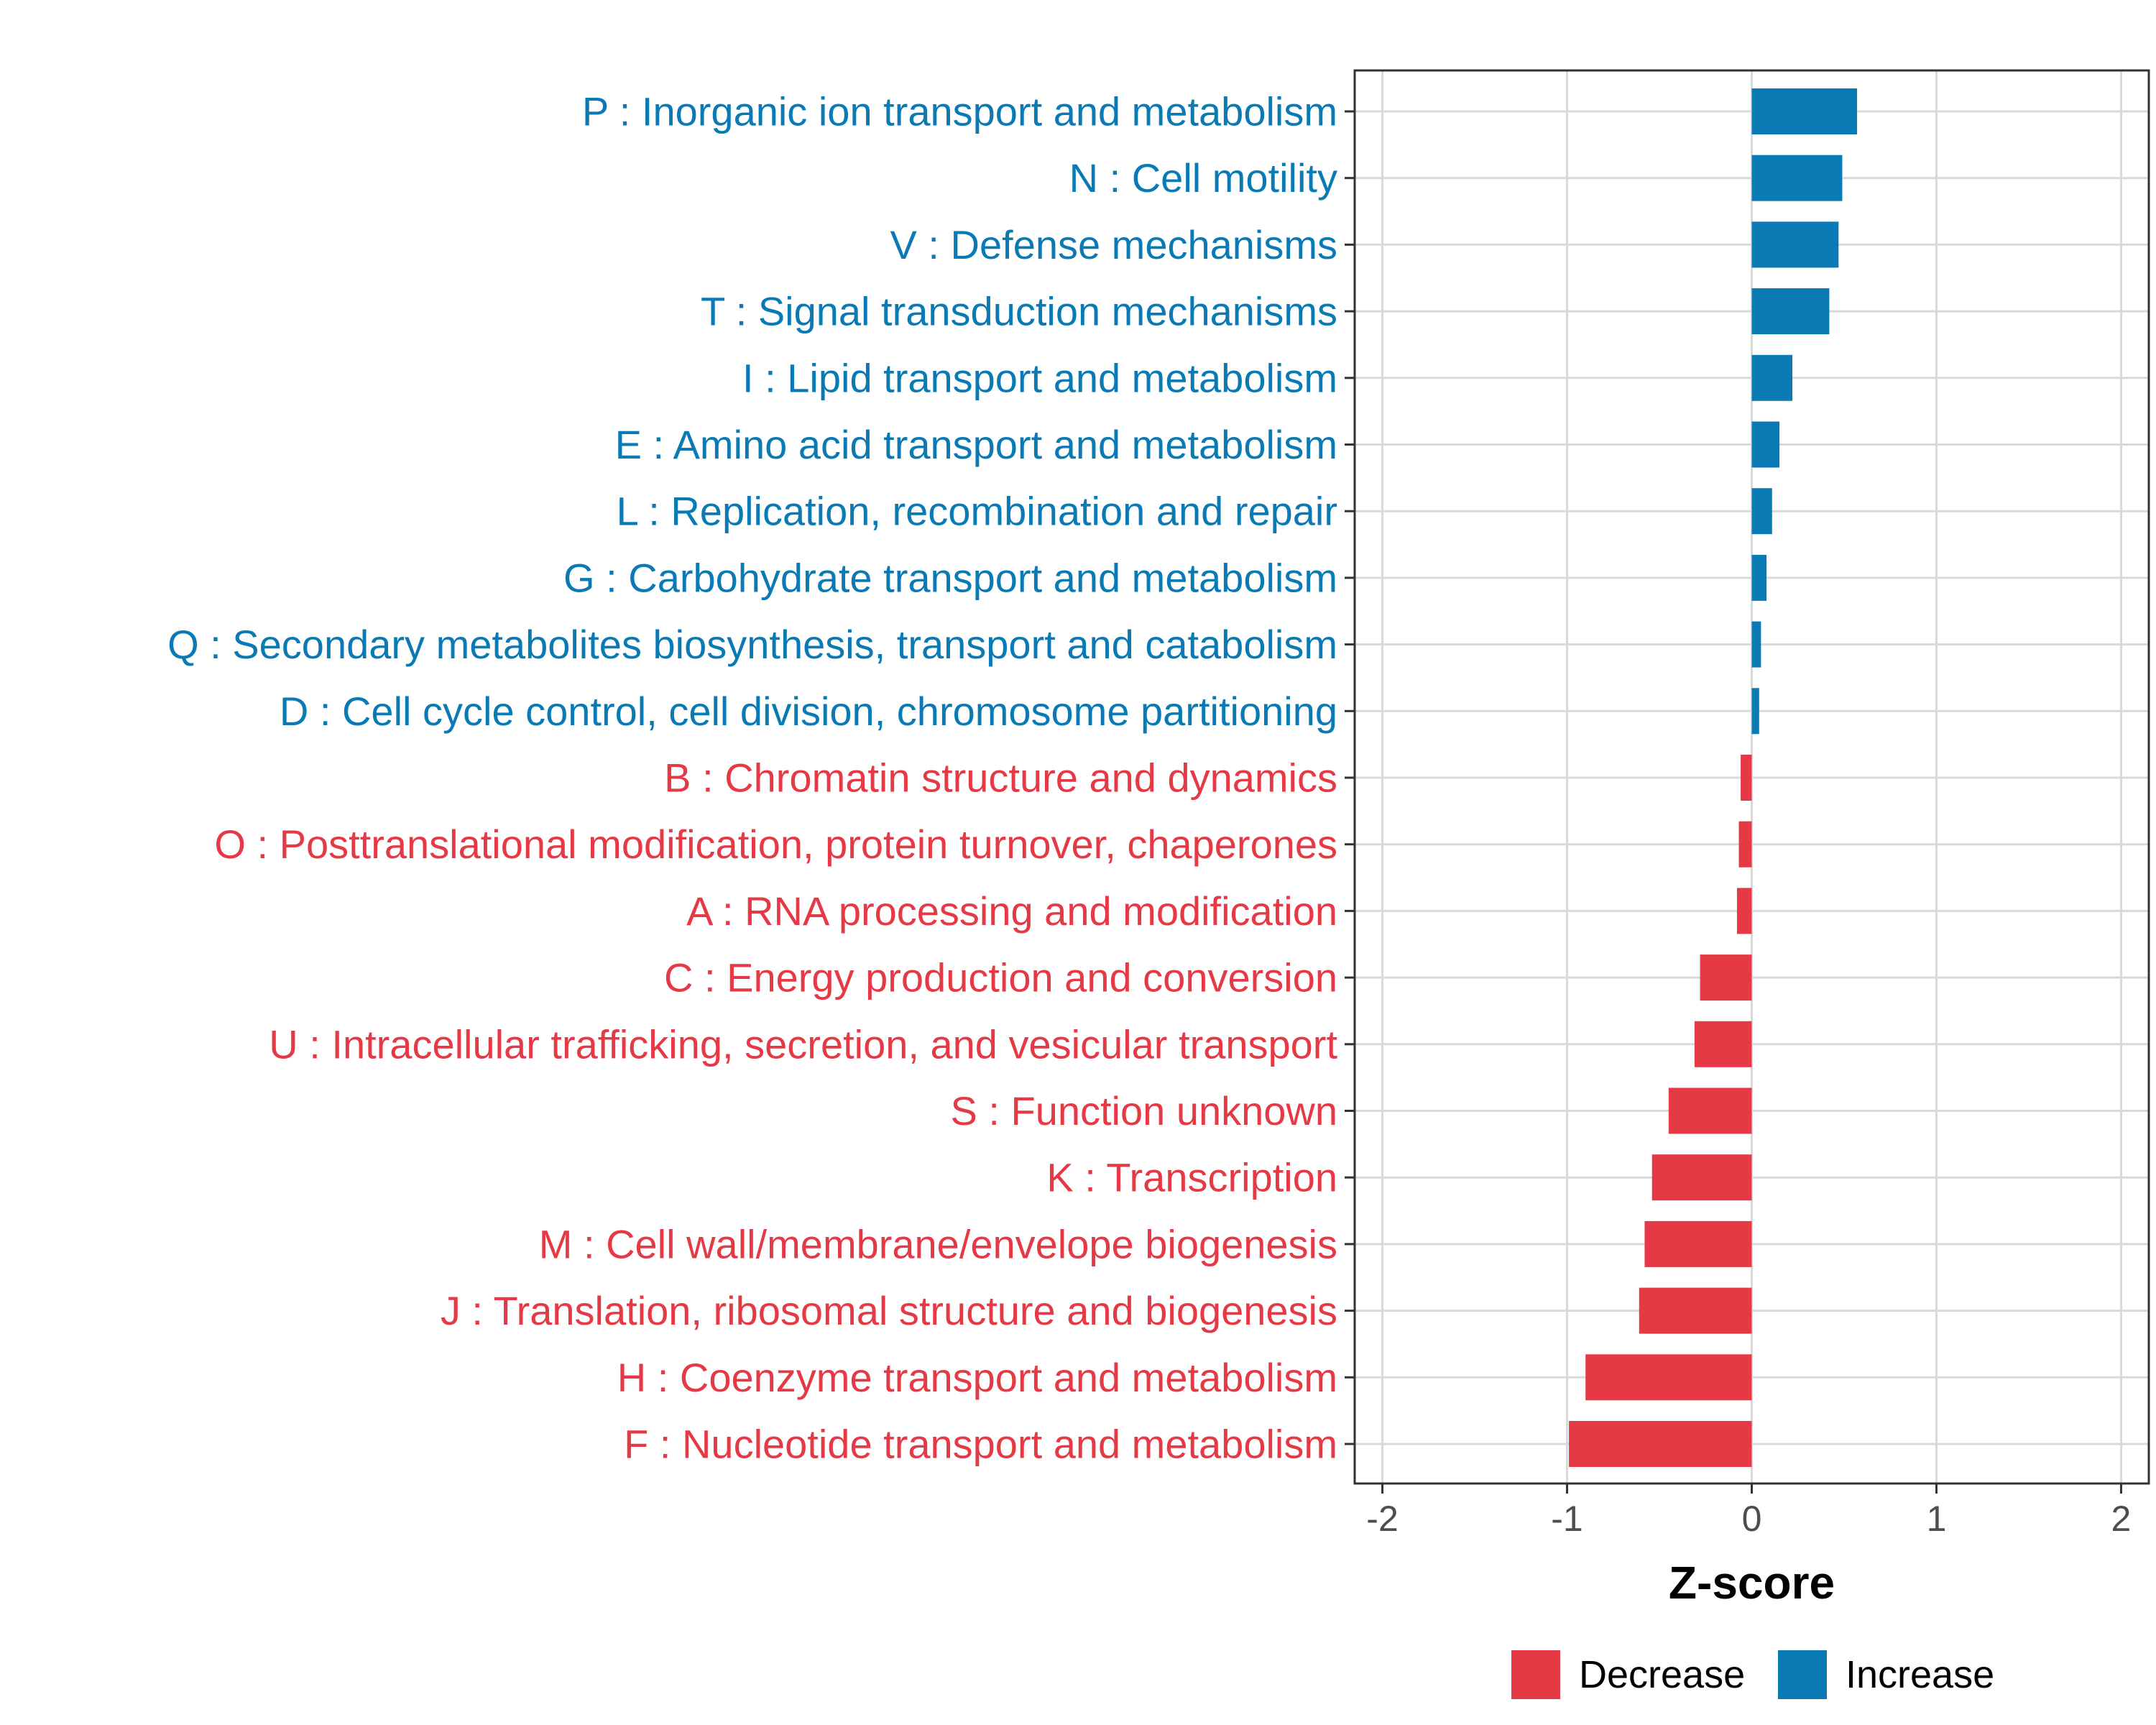 Image resolution: width=2156 pixels, height=1725 pixels. Describe the element at coordinates (1662, 1674) in the screenshot. I see `legend-label: Decrease` at that location.